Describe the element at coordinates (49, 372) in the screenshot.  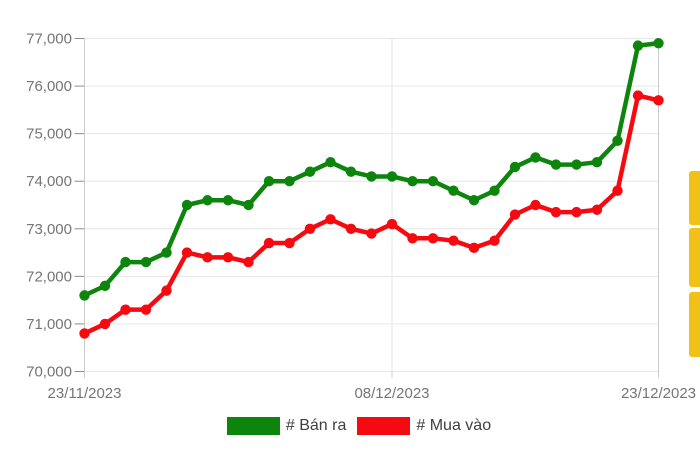
I see `y-axis-label: 70,000` at that location.